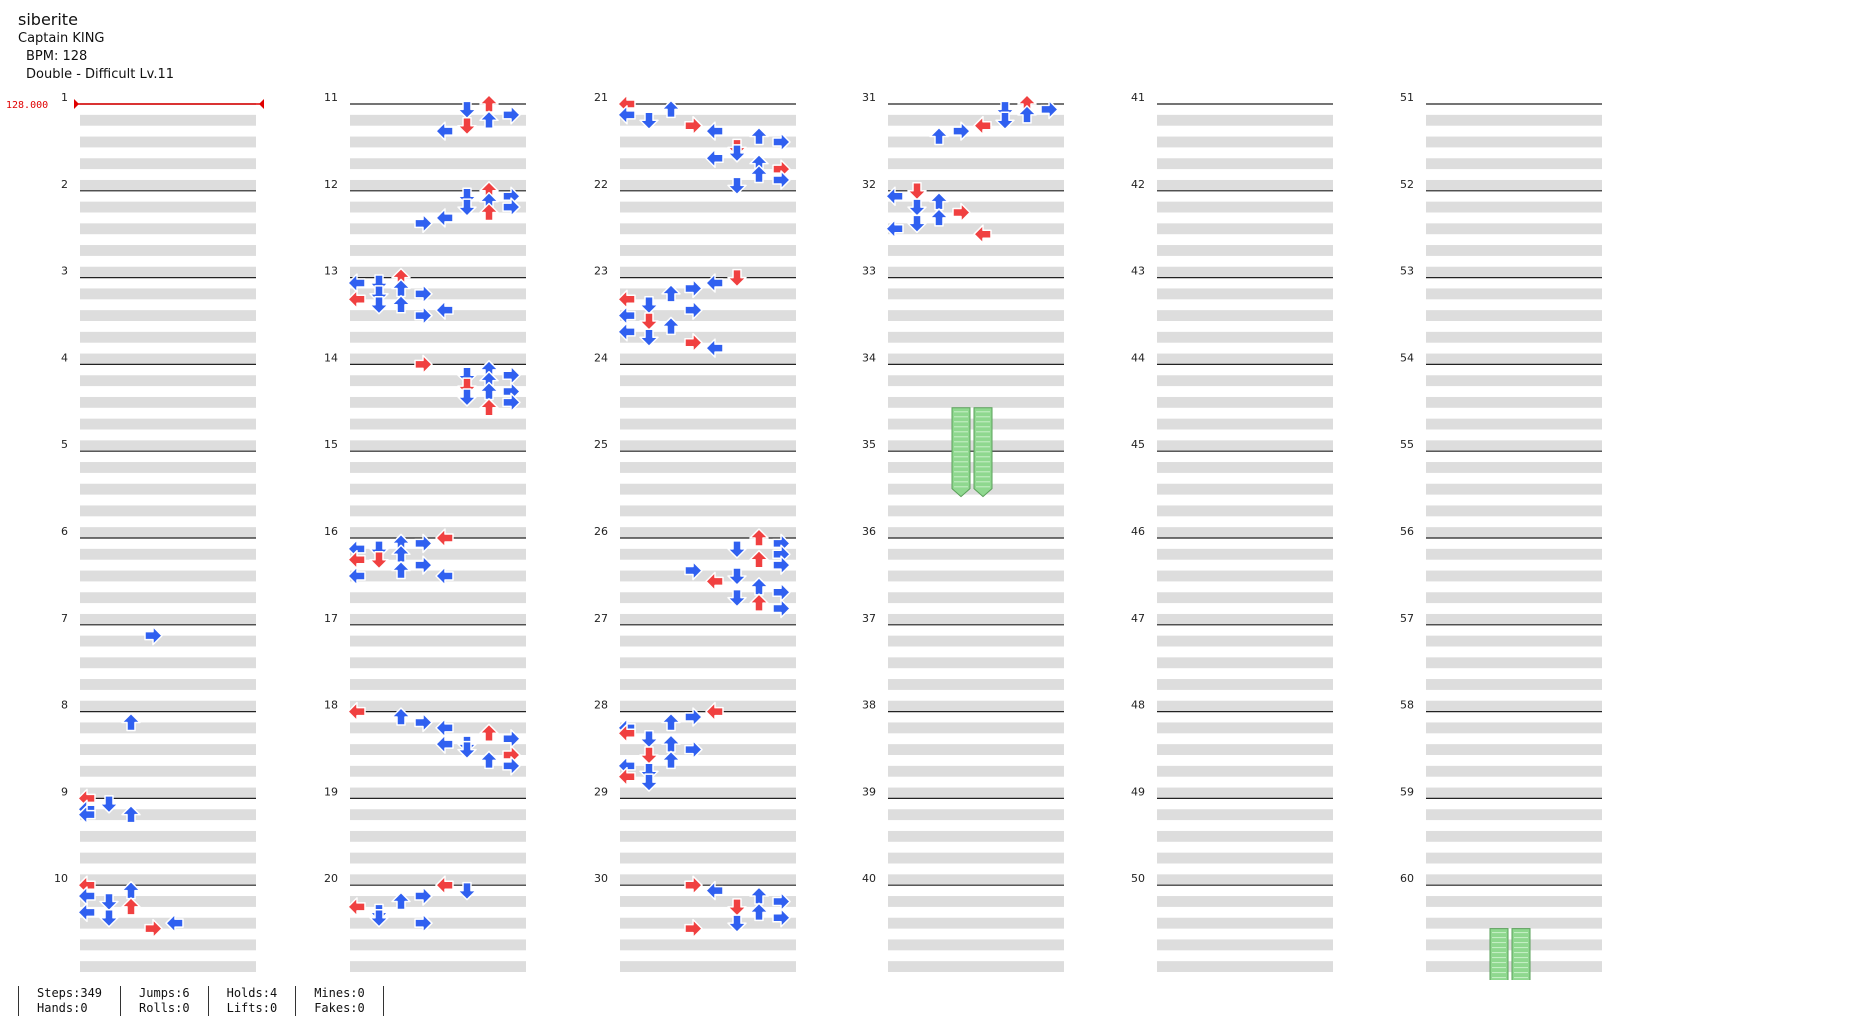  What do you see at coordinates (64, 791) in the screenshot?
I see `measure-number: 9` at bounding box center [64, 791].